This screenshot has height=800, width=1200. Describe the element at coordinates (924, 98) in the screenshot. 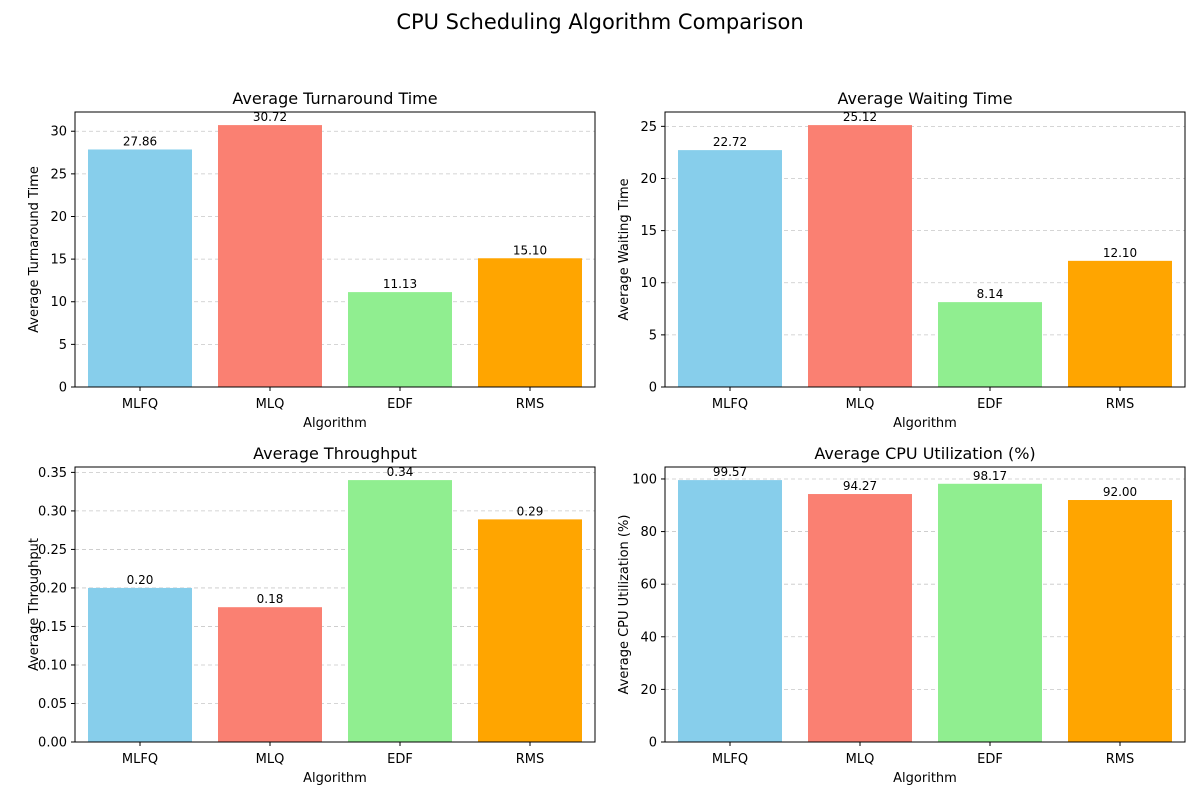

I see `chart-title: Average Waiting Time` at that location.